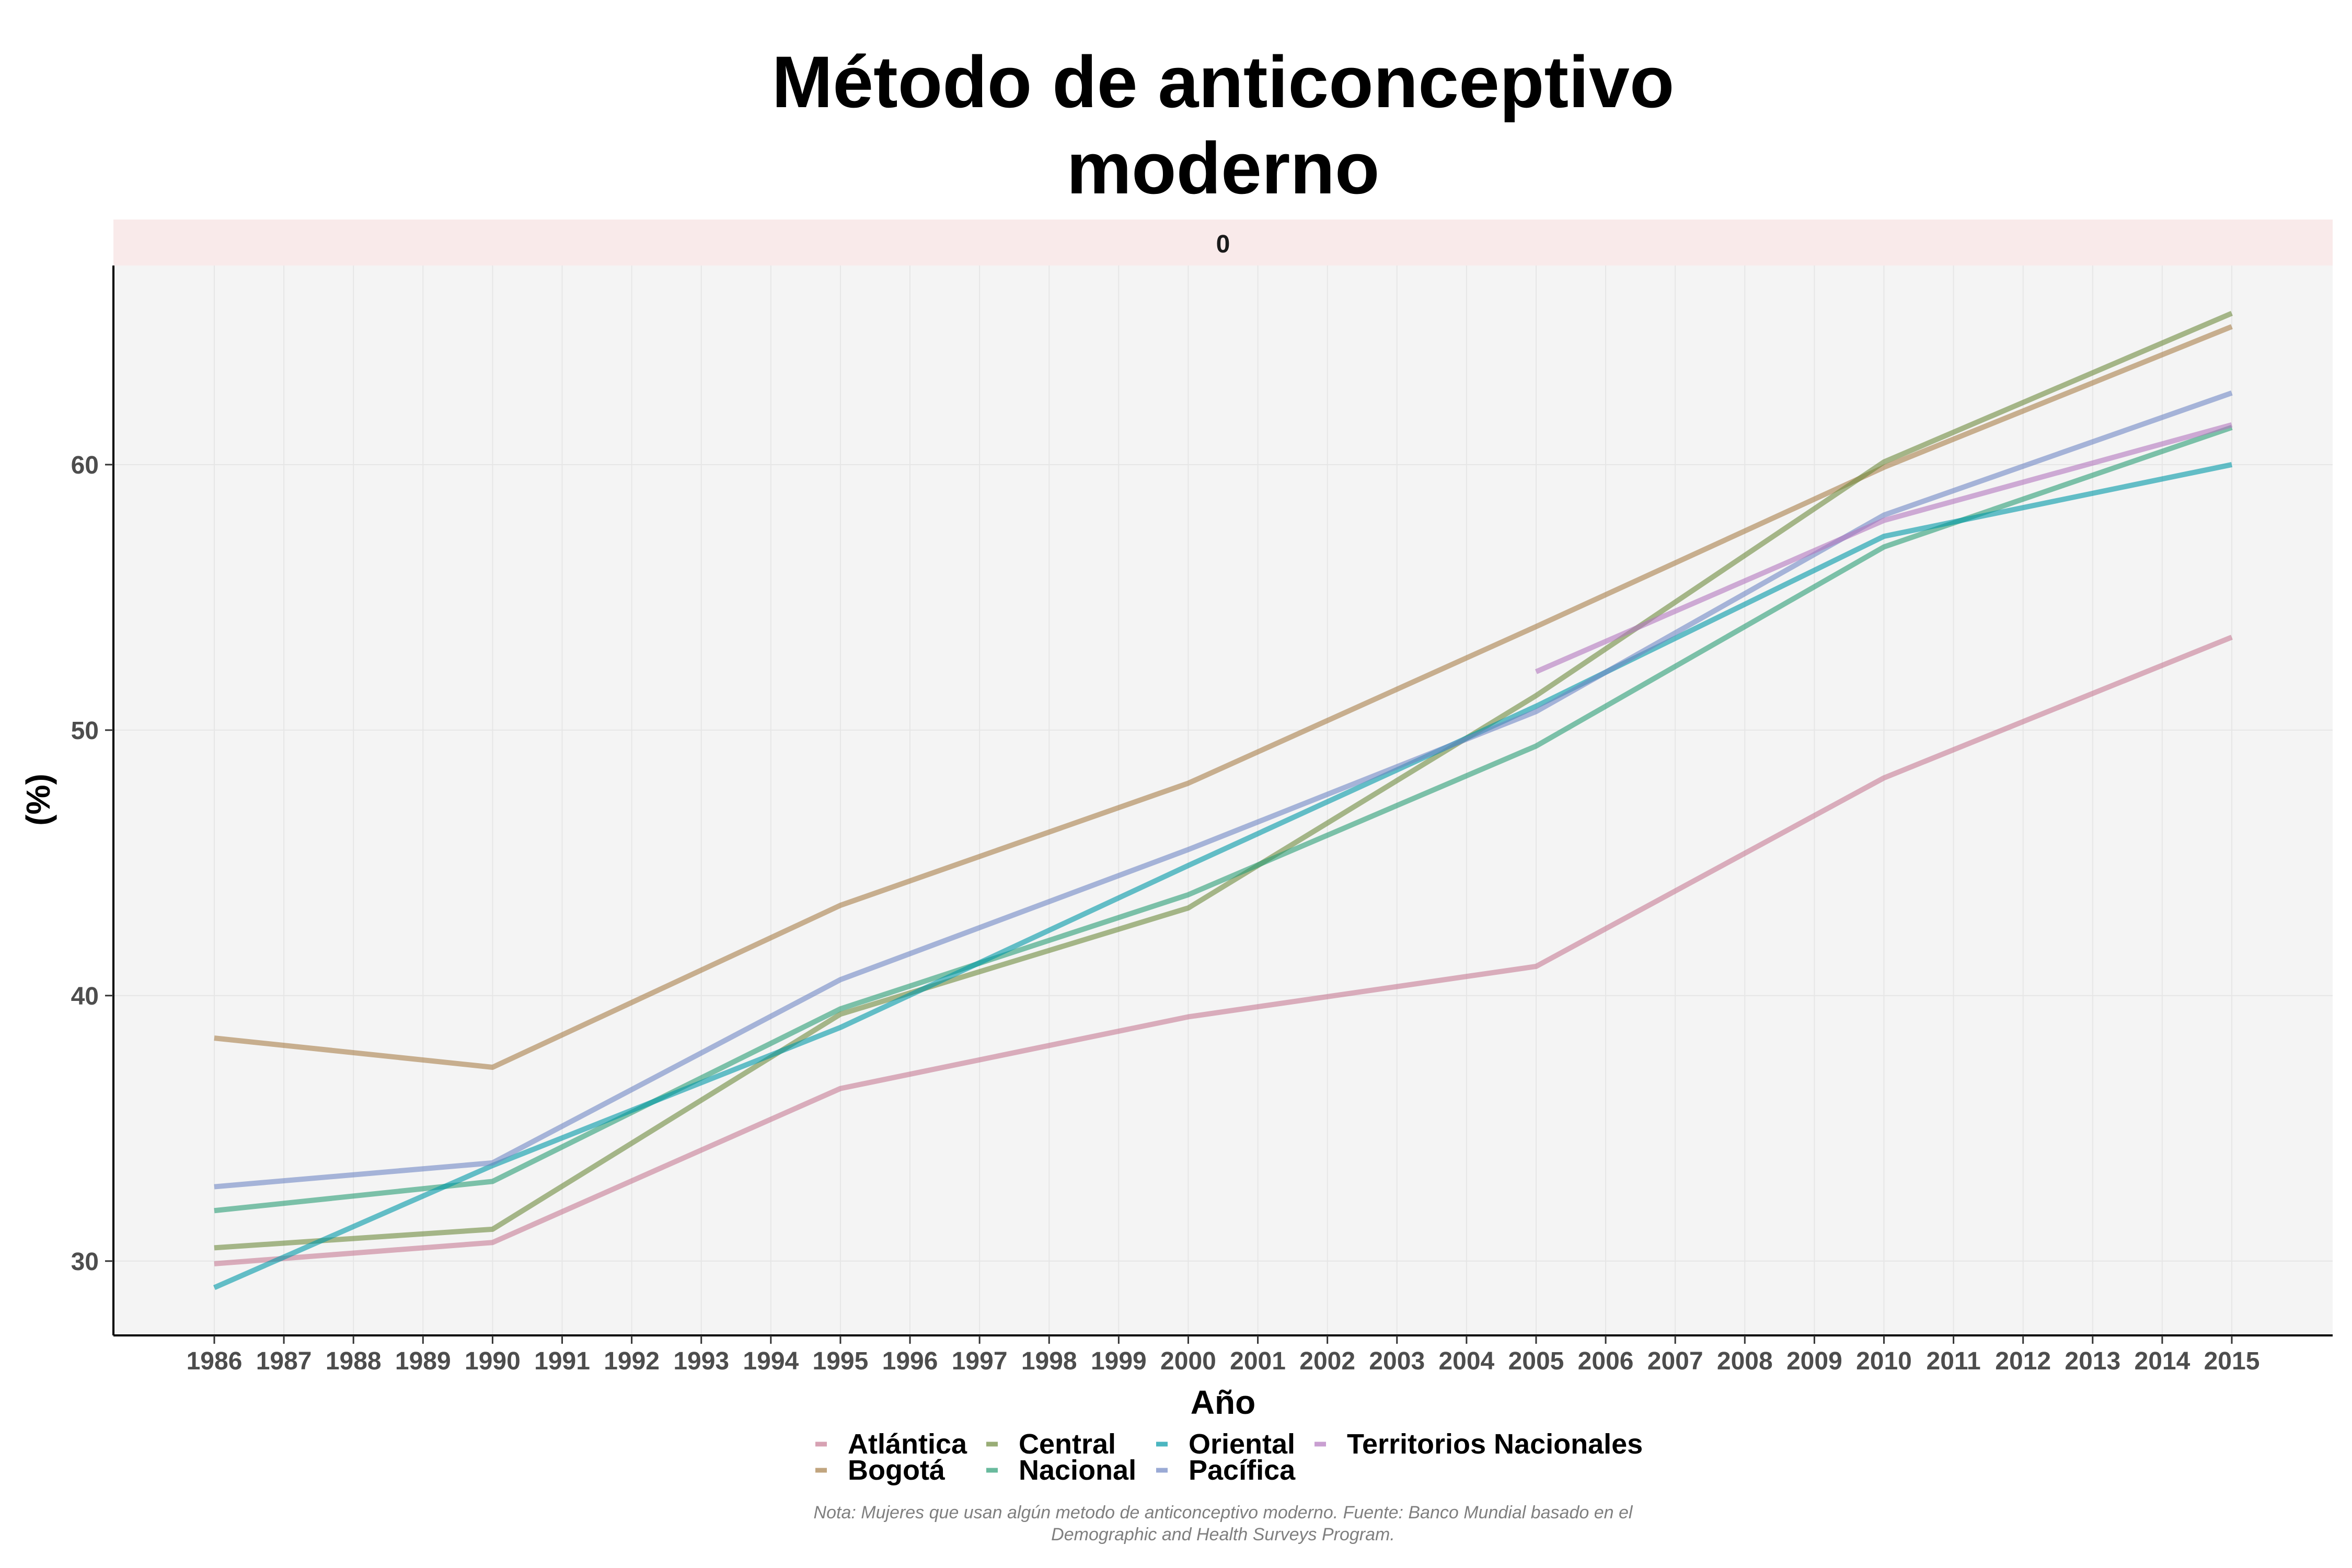 This screenshot has height=1568, width=2352. What do you see at coordinates (897, 1470) in the screenshot?
I see `legend-label-bogota: Bogotá` at bounding box center [897, 1470].